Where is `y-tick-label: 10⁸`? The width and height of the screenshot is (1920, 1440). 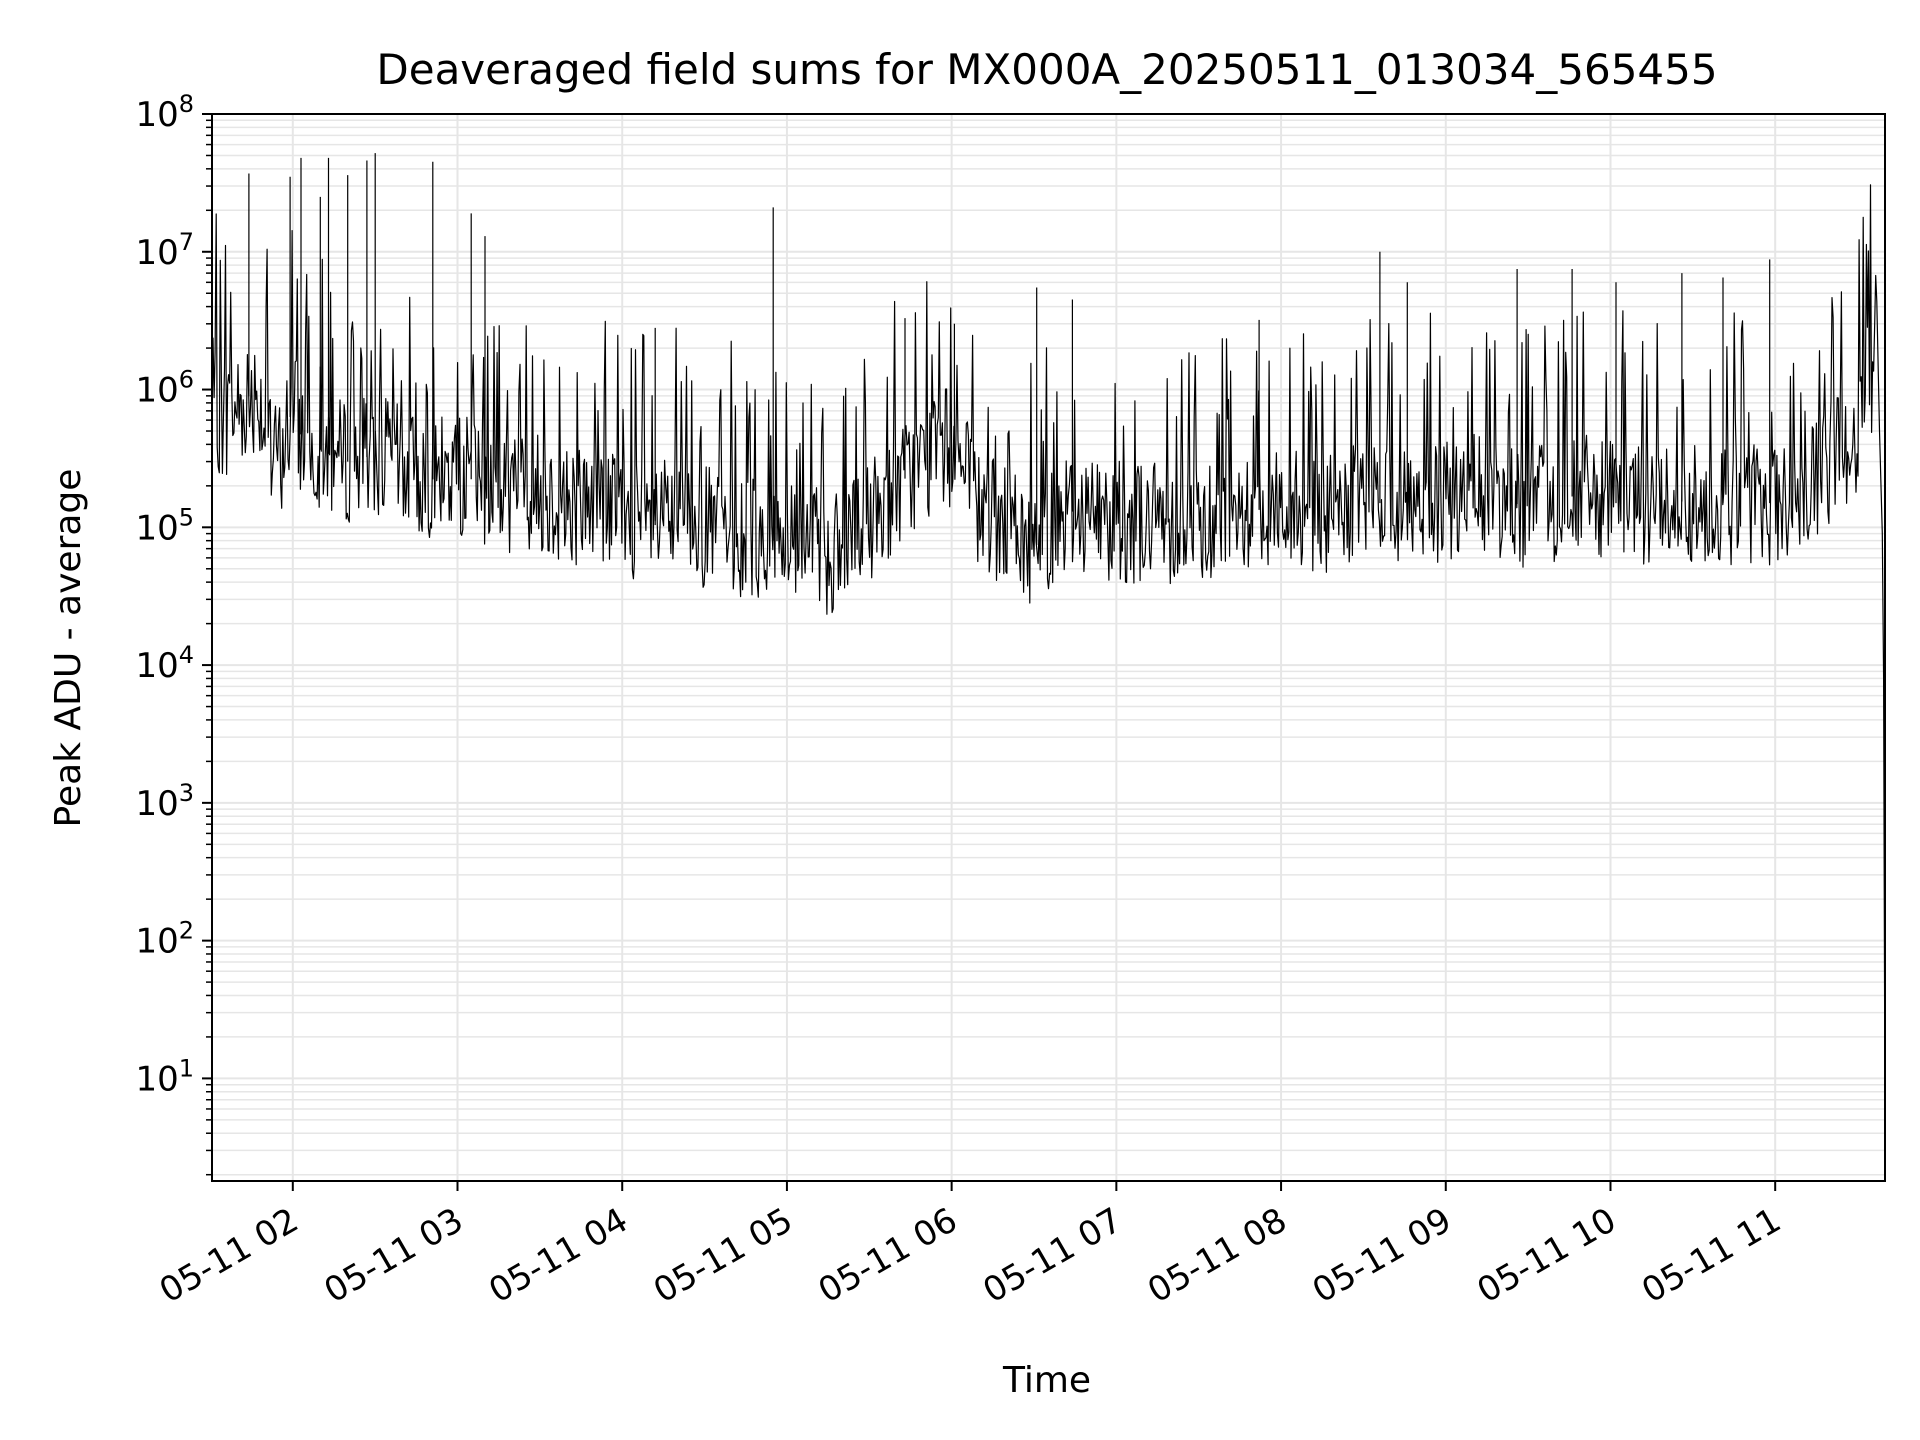
y-tick-label: 10⁸ is located at coordinates (164, 112).